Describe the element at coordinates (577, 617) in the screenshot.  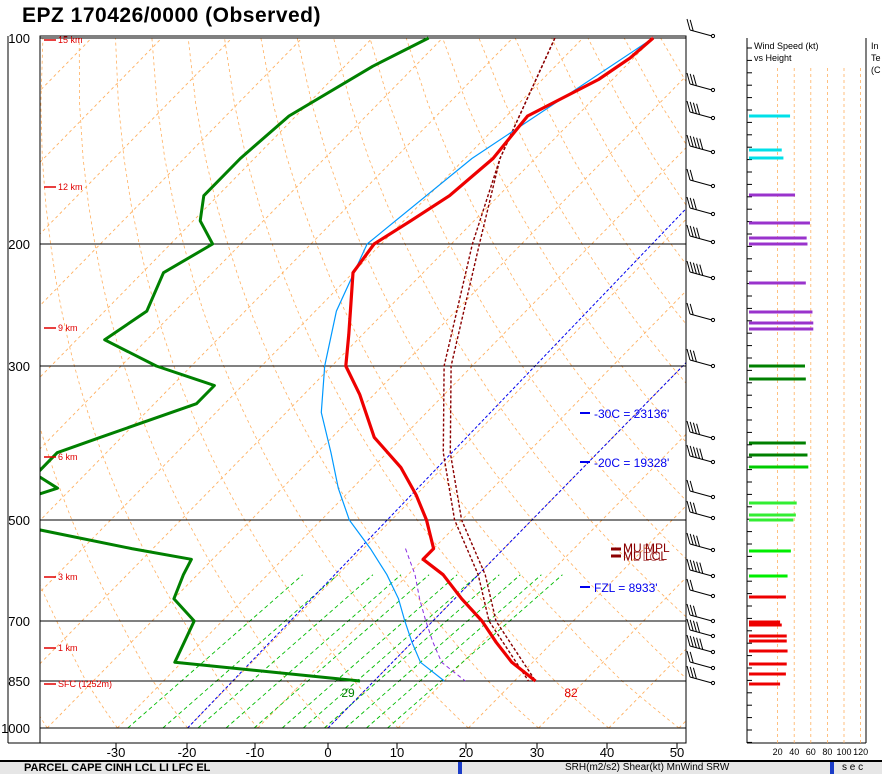
I see `isotherm-line` at that location.